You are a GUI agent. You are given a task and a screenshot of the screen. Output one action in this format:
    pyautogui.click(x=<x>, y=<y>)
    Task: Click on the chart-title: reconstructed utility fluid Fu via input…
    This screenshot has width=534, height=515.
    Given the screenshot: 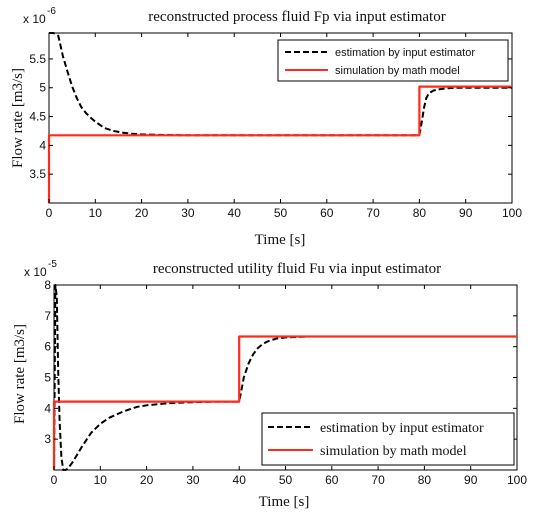 What is the action you would take?
    pyautogui.click(x=297, y=269)
    